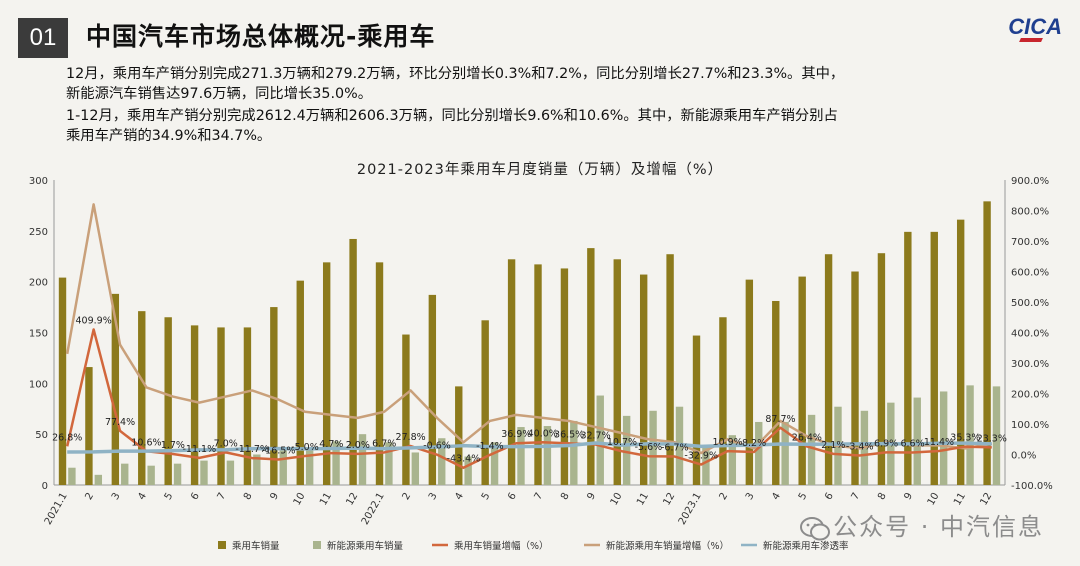 The image size is (1080, 566). Describe the element at coordinates (1023, 456) in the screenshot. I see `y-right-tick-label: 0.0%` at that location.